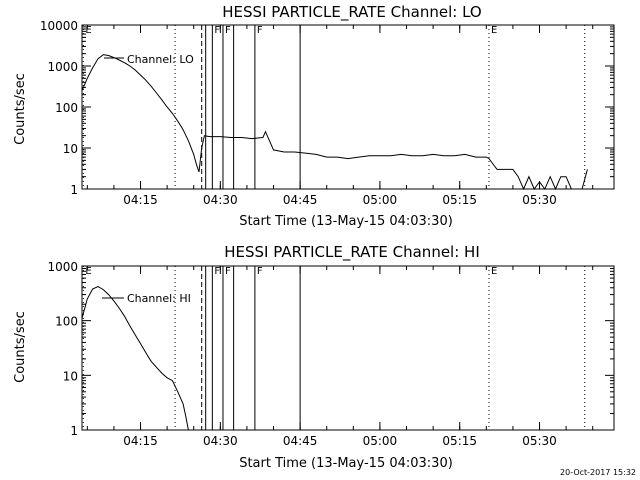  What do you see at coordinates (59, 26) in the screenshot?
I see `y-tick-label: 10000` at bounding box center [59, 26].